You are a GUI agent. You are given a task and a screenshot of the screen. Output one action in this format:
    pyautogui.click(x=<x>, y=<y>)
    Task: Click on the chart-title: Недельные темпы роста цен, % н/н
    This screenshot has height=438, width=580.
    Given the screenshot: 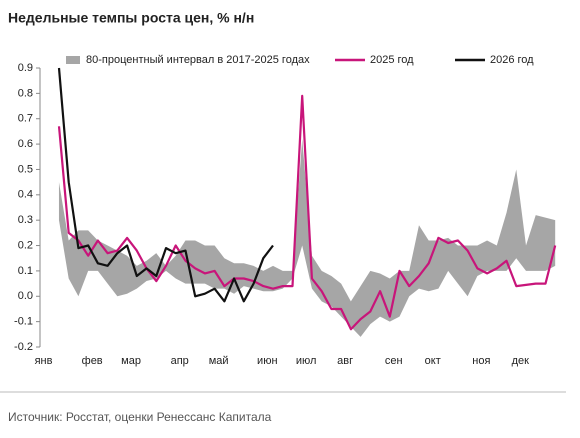 What is the action you would take?
    pyautogui.click(x=131, y=18)
    